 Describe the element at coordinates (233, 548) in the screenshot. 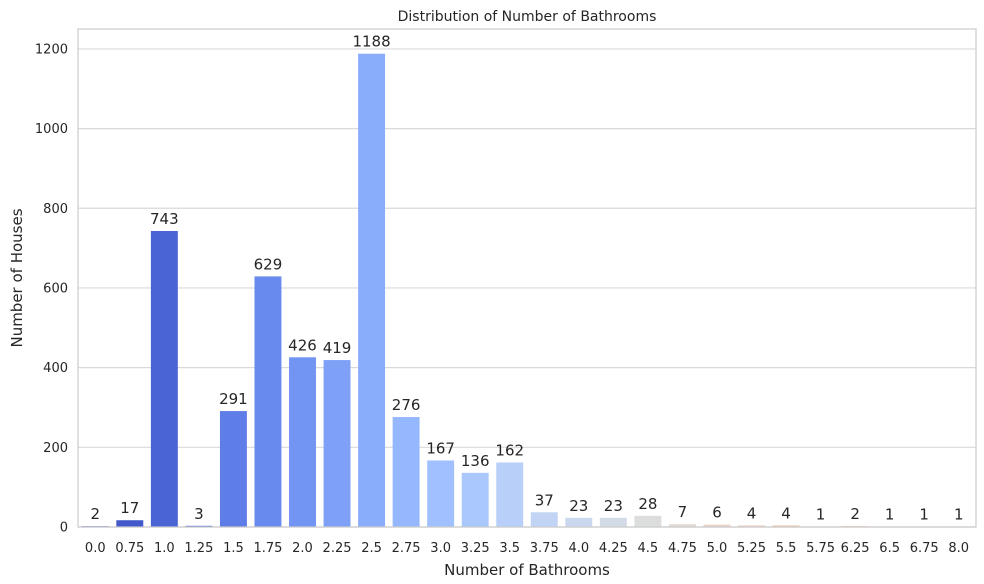

I see `x-tick-label: 1.5` at that location.